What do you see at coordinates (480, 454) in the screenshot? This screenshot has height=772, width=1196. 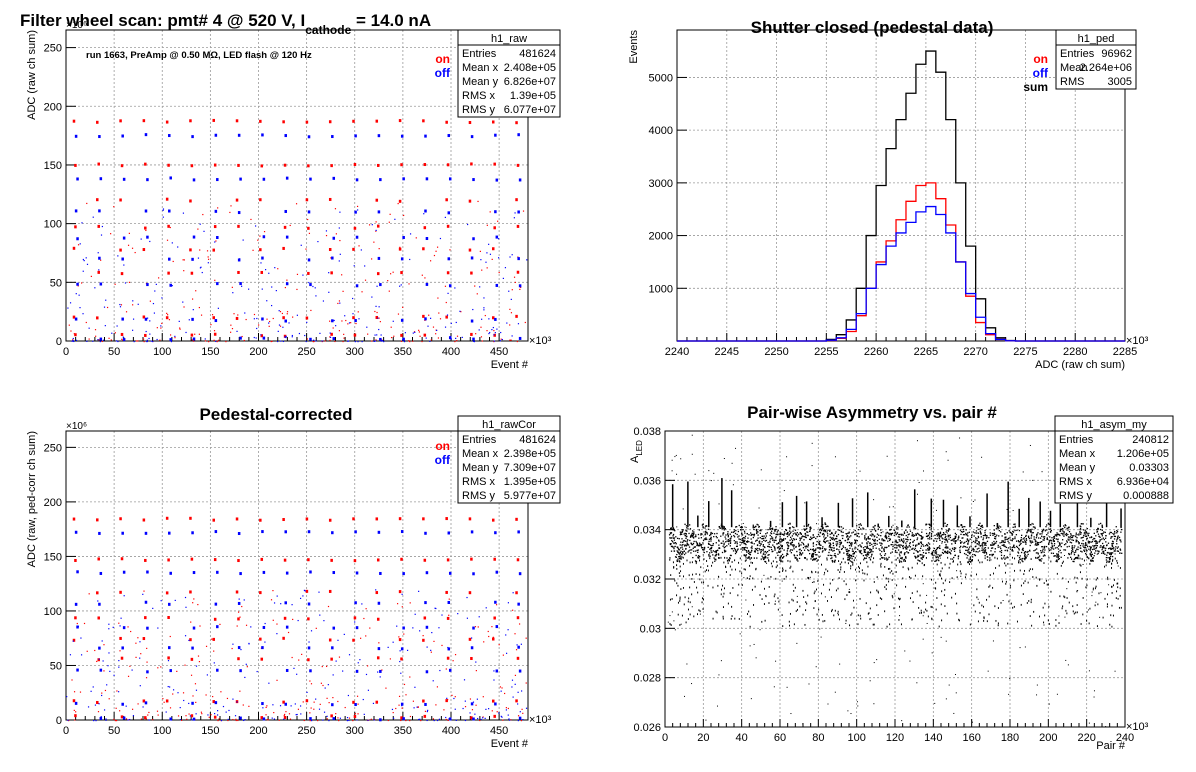 I see `stats-label: Mean x` at bounding box center [480, 454].